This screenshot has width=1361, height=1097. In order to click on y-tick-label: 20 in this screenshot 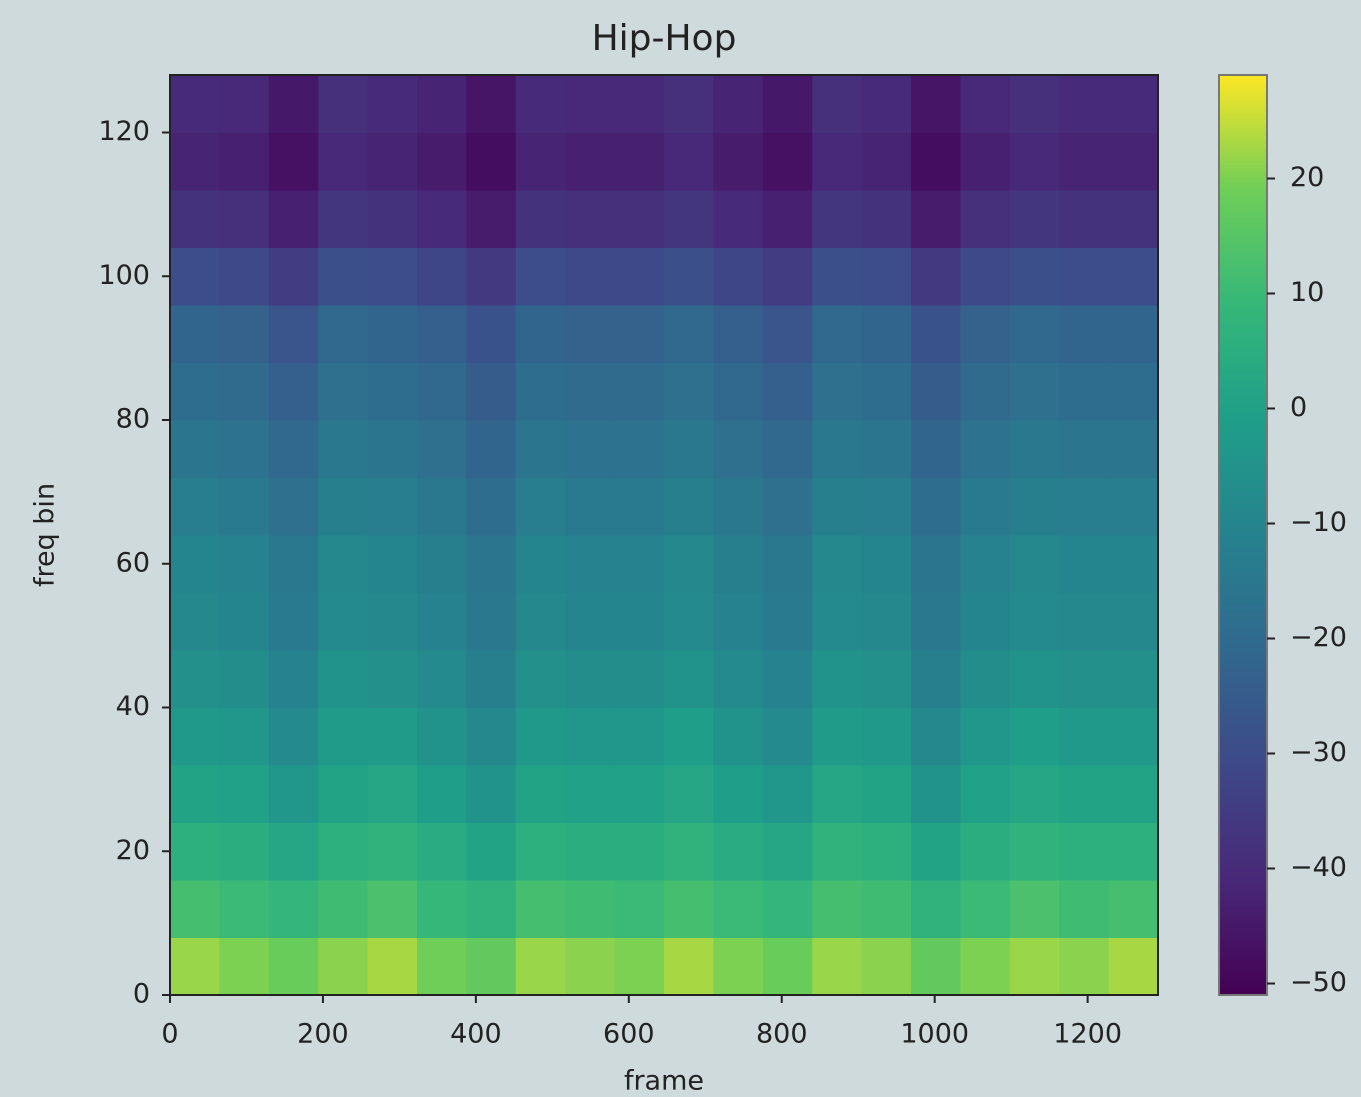, I will do `click(133, 850)`.